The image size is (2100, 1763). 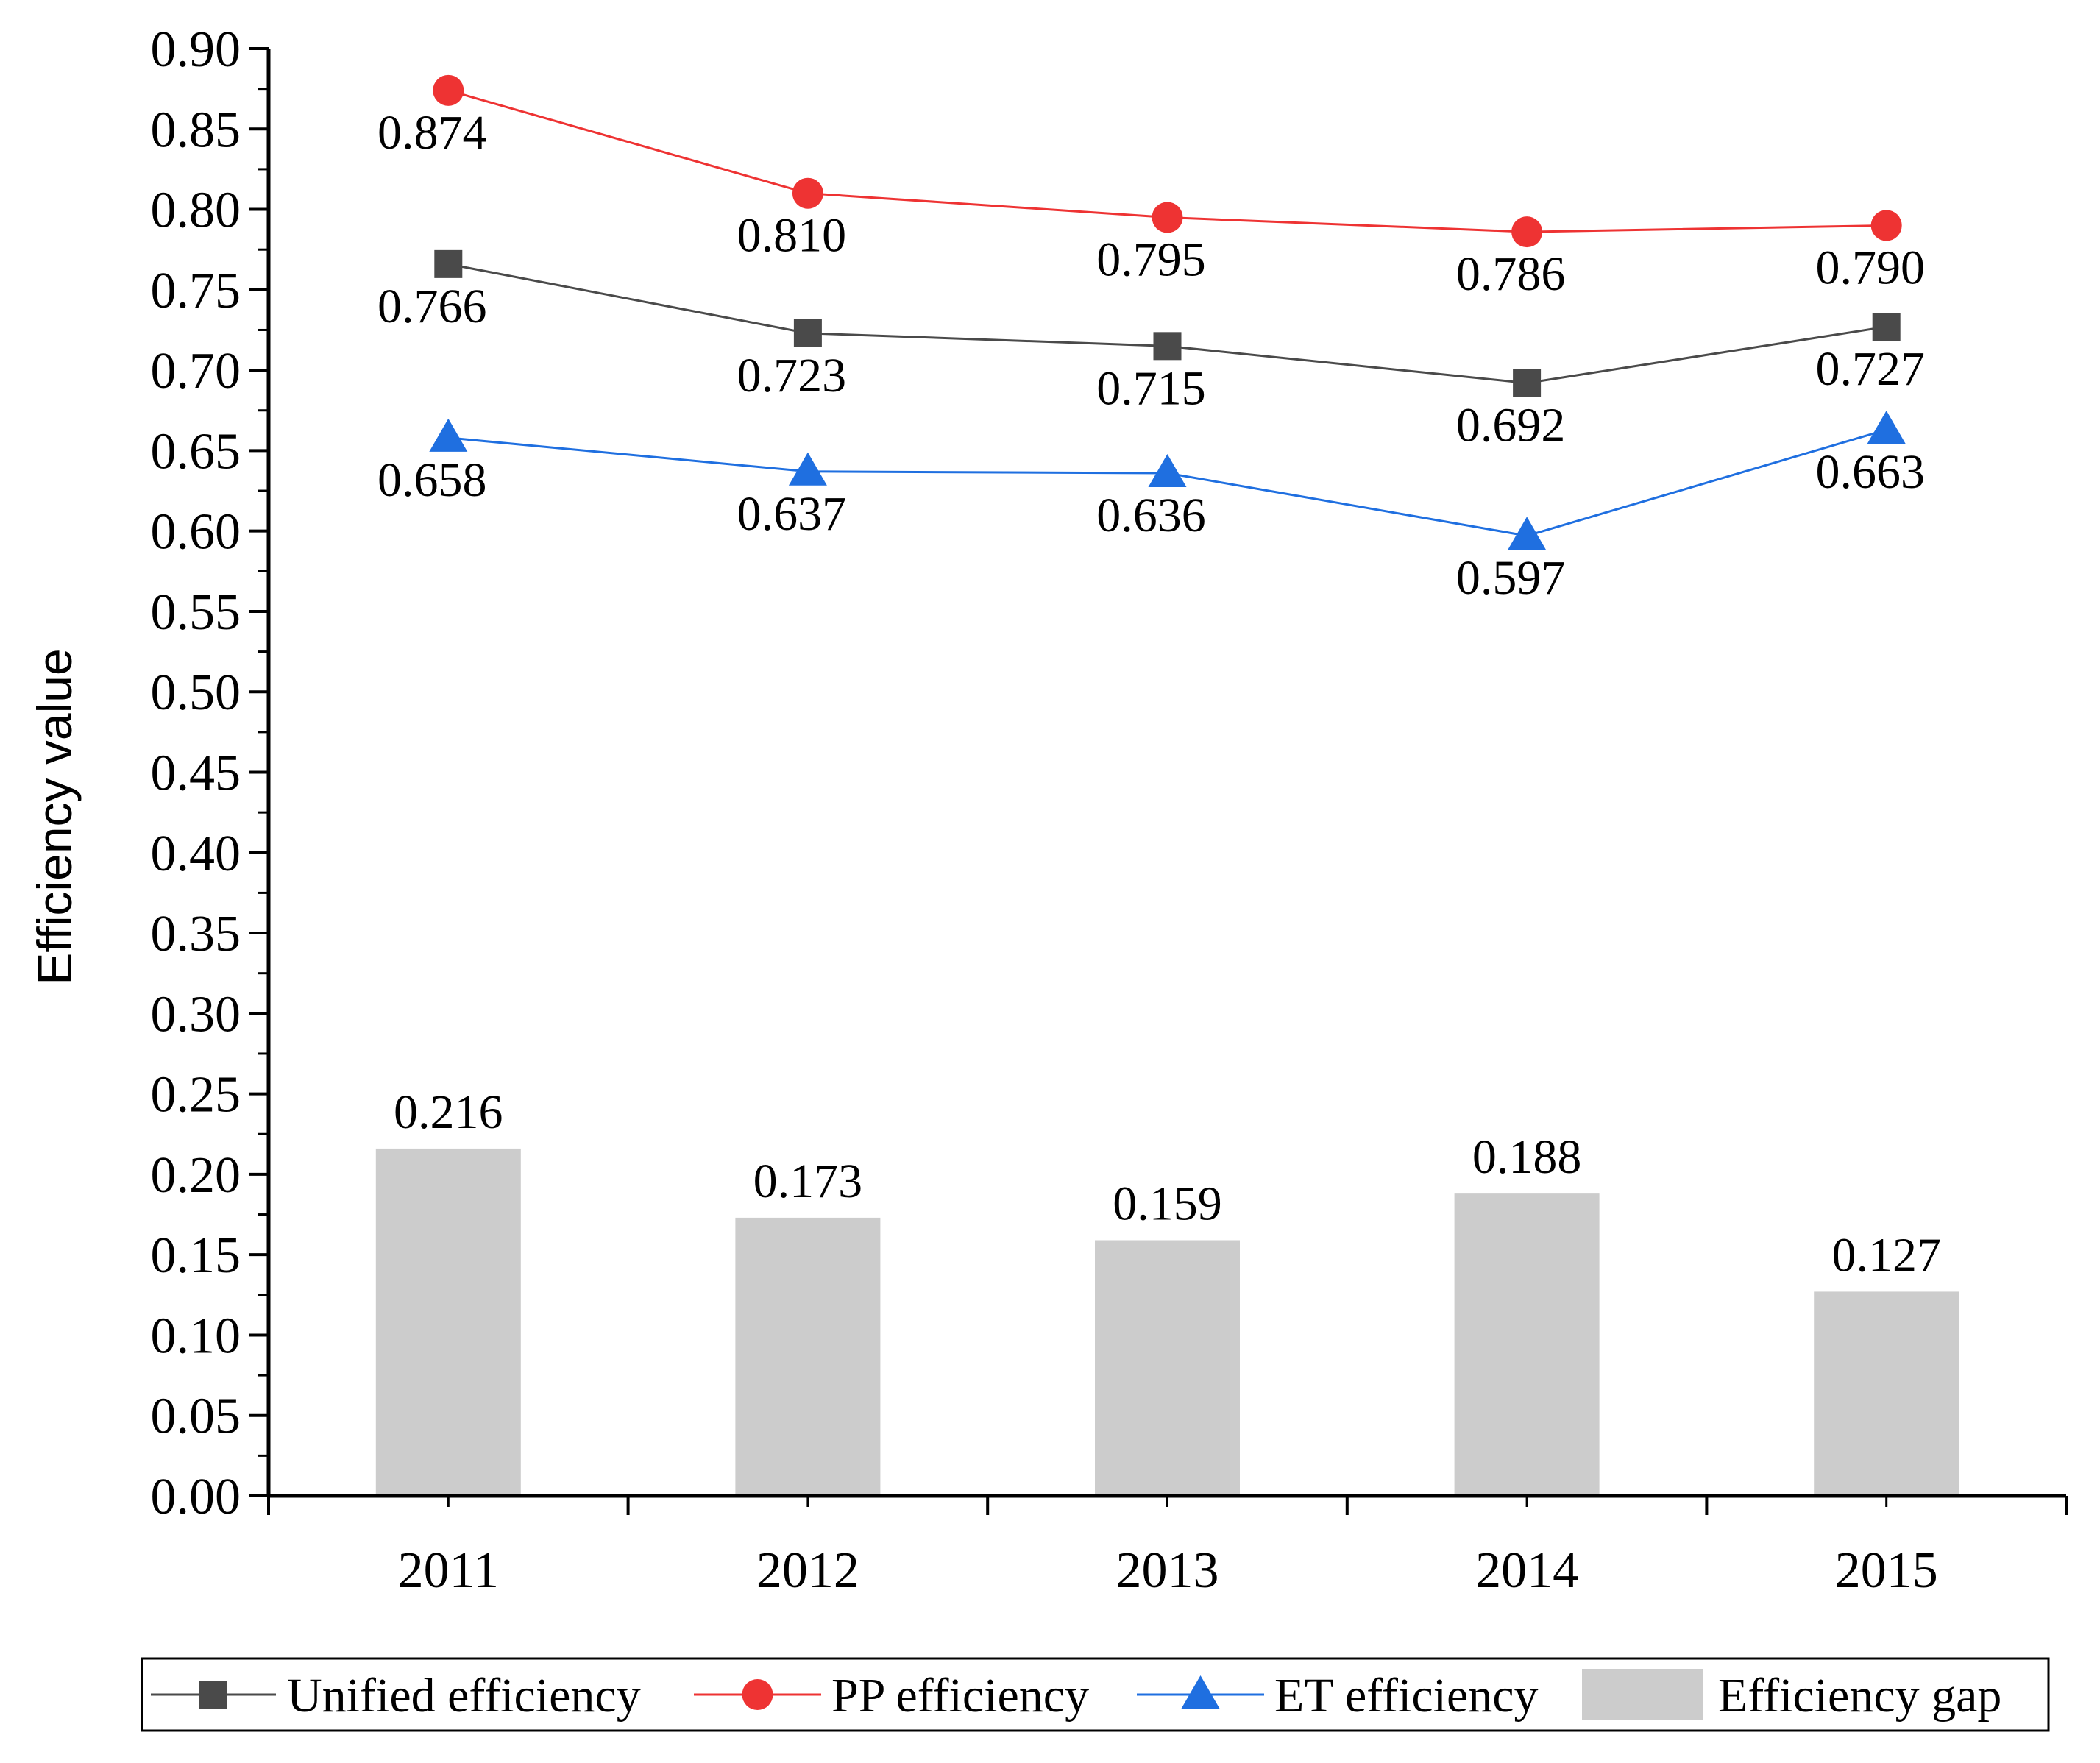 I want to click on y-tick-label: 0.55, so click(x=196, y=612).